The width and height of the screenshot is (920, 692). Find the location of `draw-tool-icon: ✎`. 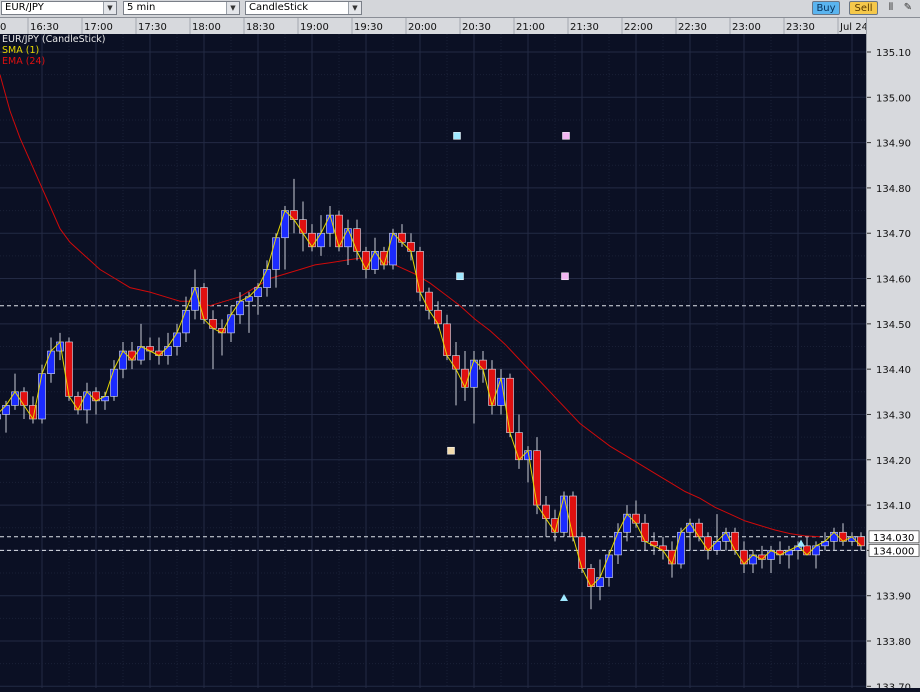

draw-tool-icon: ✎ is located at coordinates (908, 7).